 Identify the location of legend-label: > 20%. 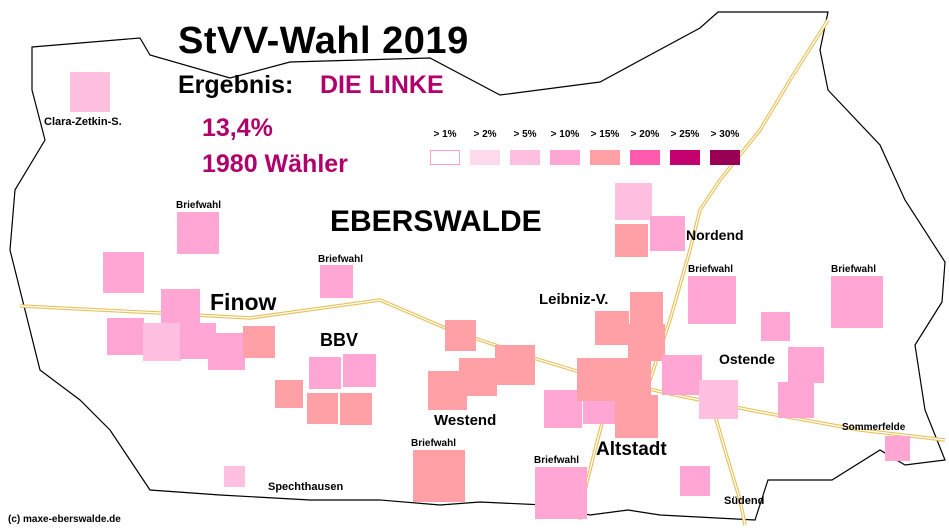
(645, 134).